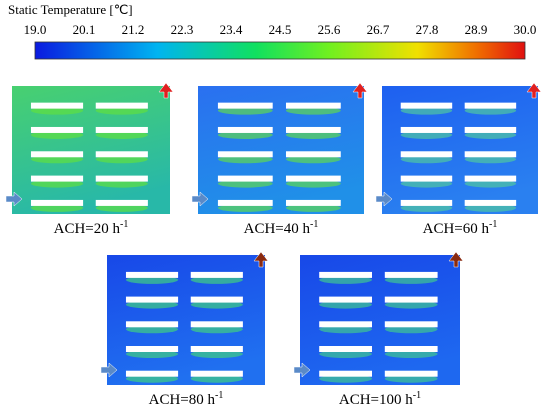  I want to click on panel-label: ACH=100 h-1, so click(380, 399).